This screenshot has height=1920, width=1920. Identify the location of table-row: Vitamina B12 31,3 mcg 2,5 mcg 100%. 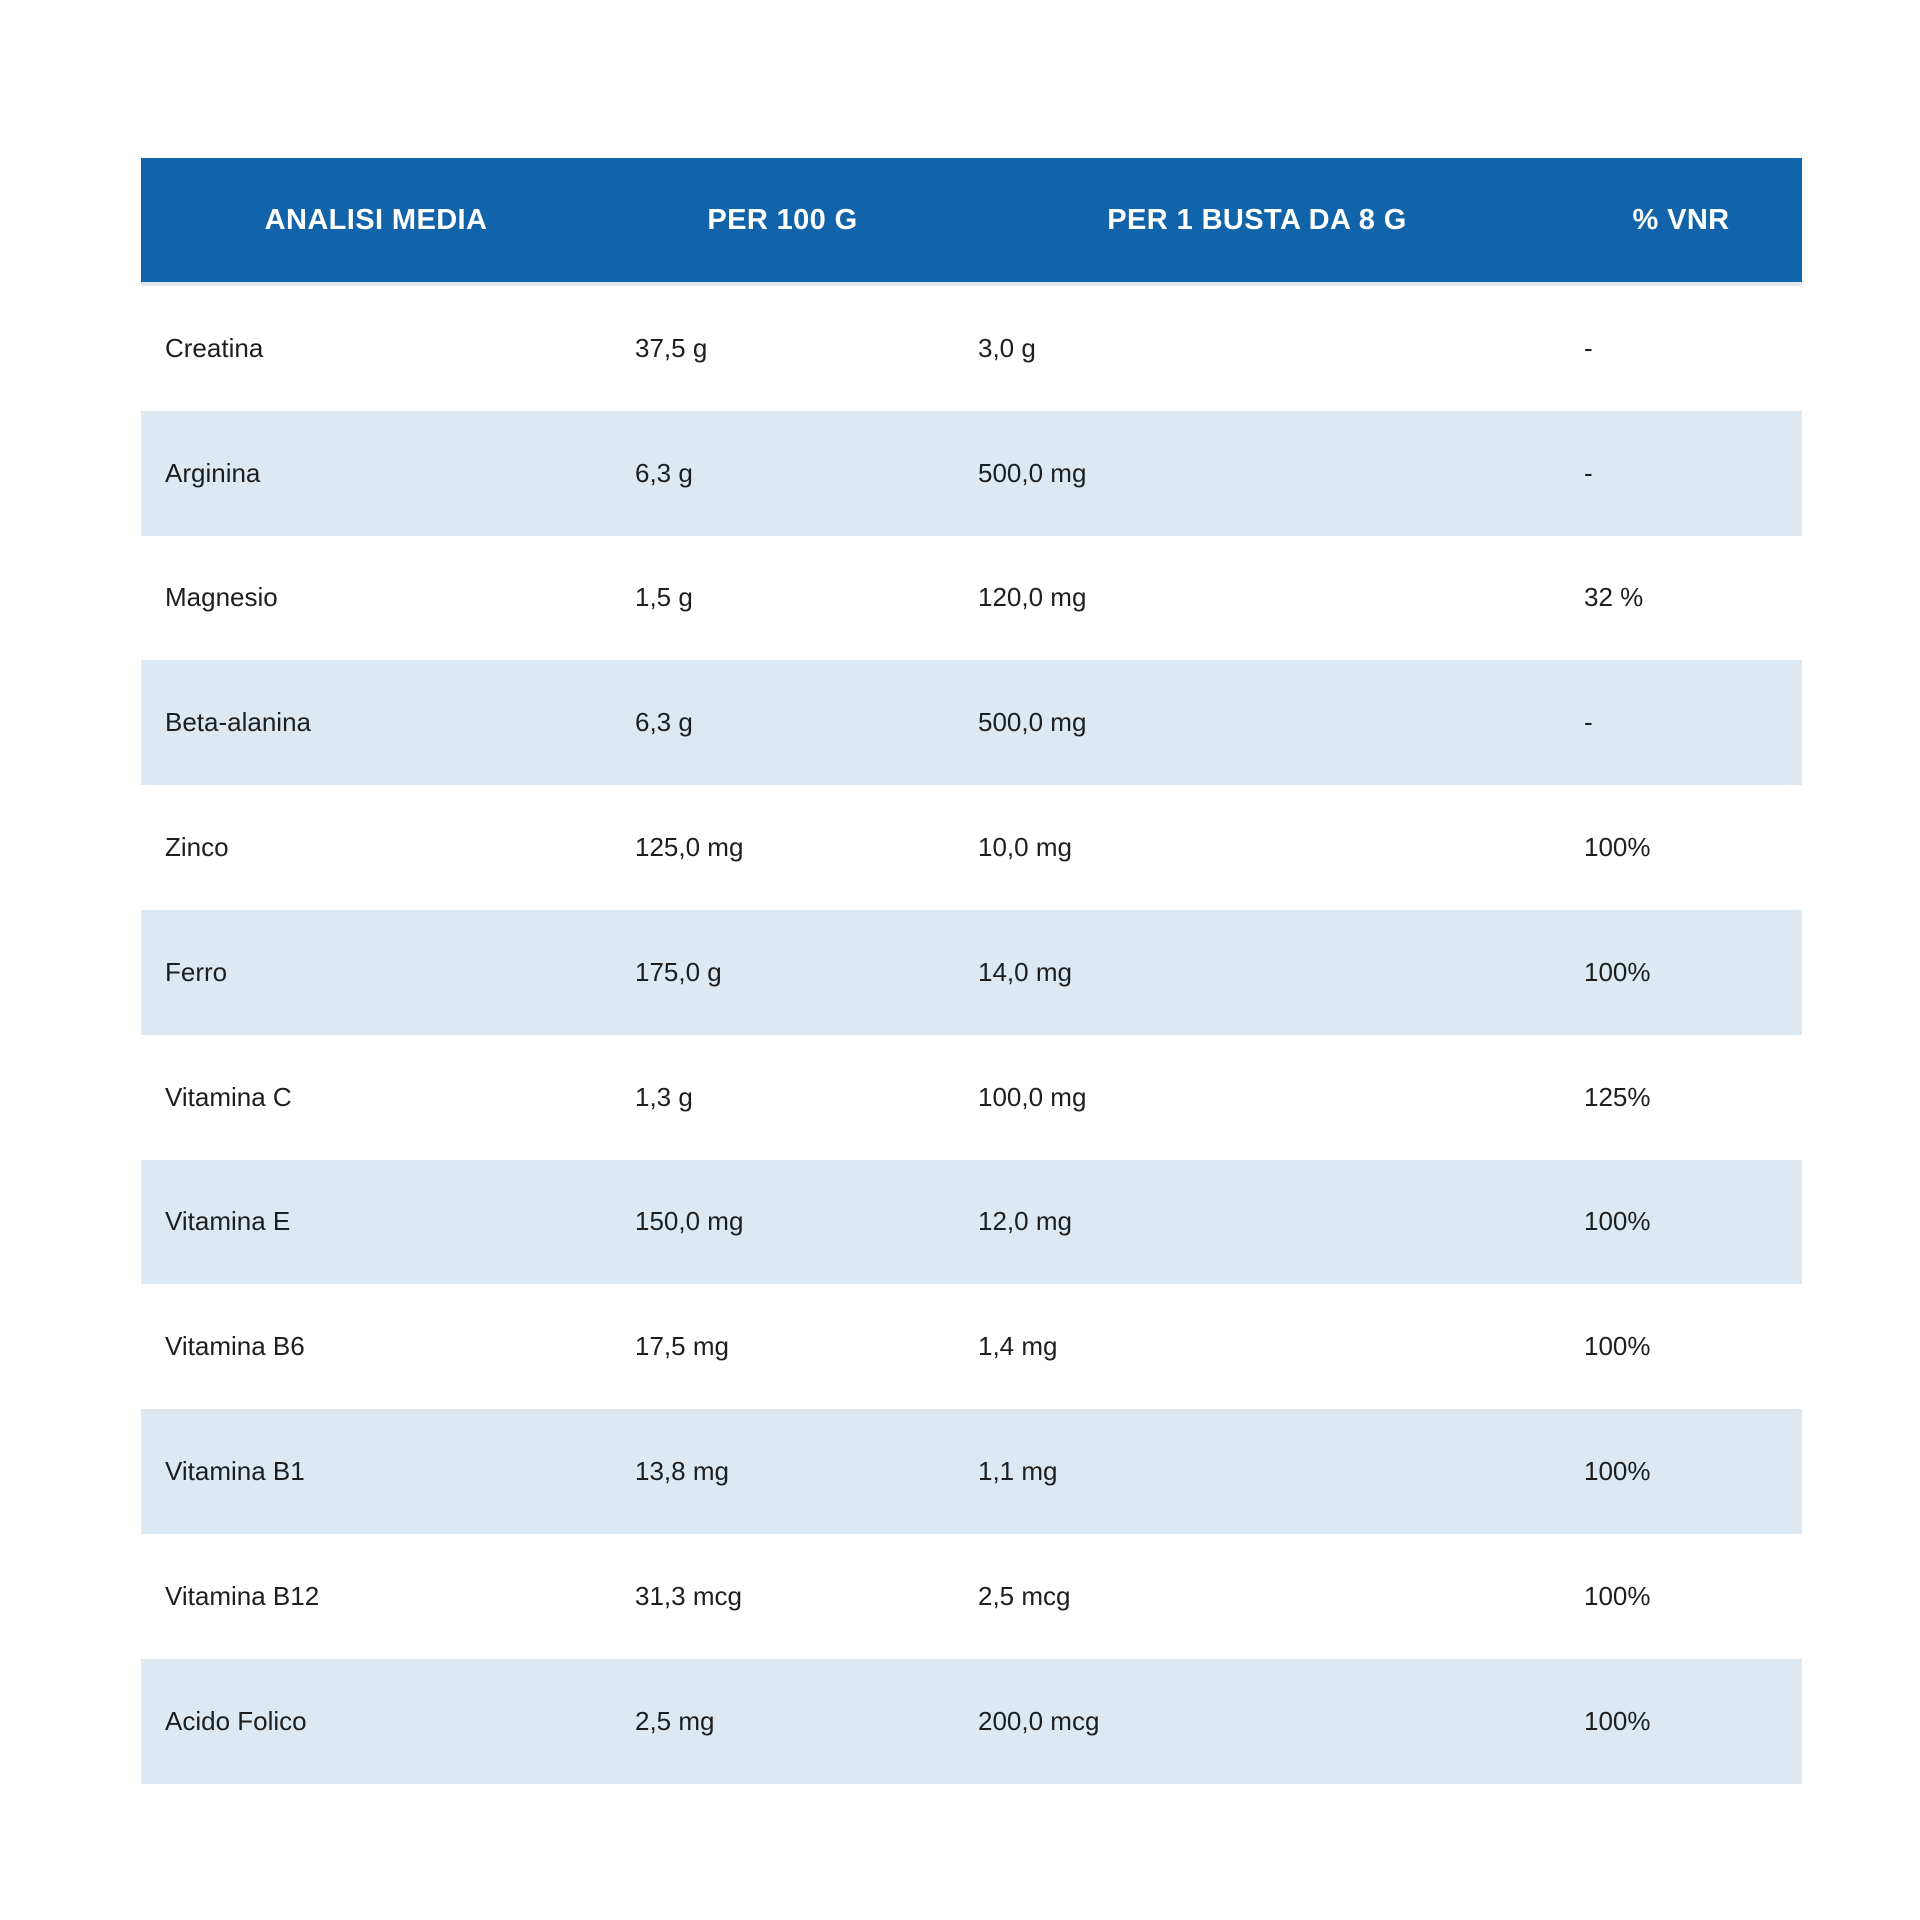
(971, 1596).